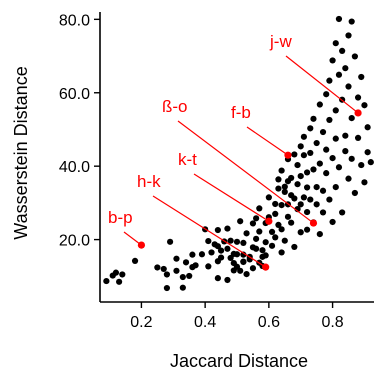  I want to click on x-axis-title: Jaccard Distance, so click(239, 361).